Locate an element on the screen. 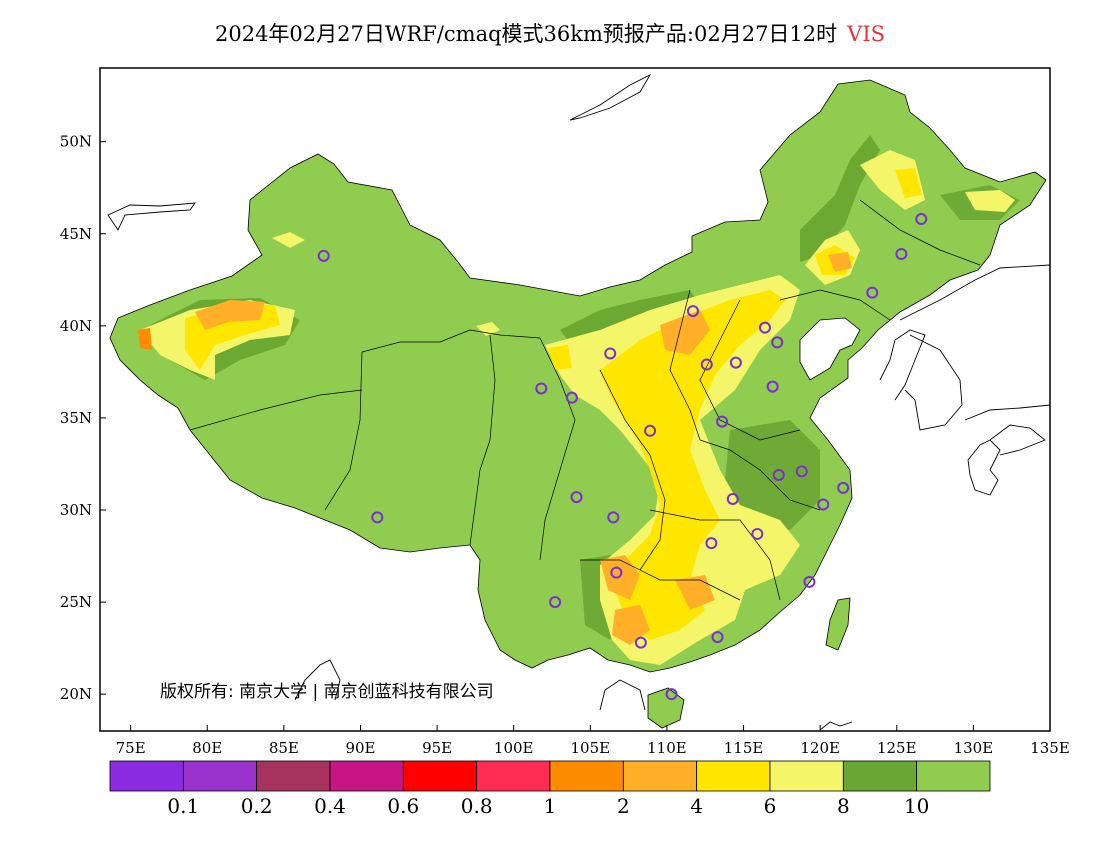 The image size is (1100, 850). colorbar-label: 2 is located at coordinates (623, 806).